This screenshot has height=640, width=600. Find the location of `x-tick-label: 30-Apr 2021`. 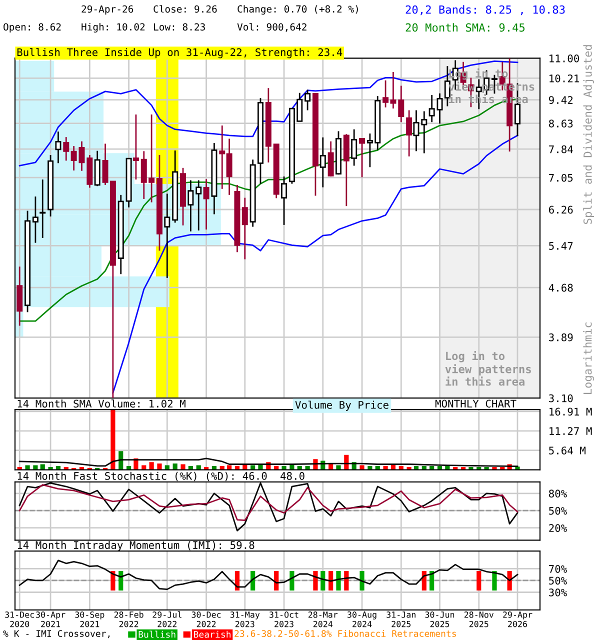

x-tick-label: 30-Apr 2021 is located at coordinates (51, 620).